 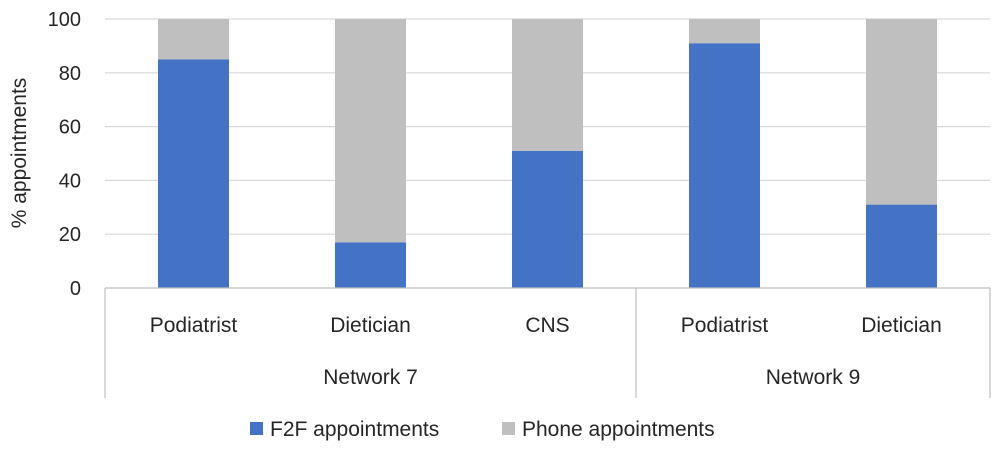 What do you see at coordinates (70, 128) in the screenshot?
I see `y-tick-label: 60` at bounding box center [70, 128].